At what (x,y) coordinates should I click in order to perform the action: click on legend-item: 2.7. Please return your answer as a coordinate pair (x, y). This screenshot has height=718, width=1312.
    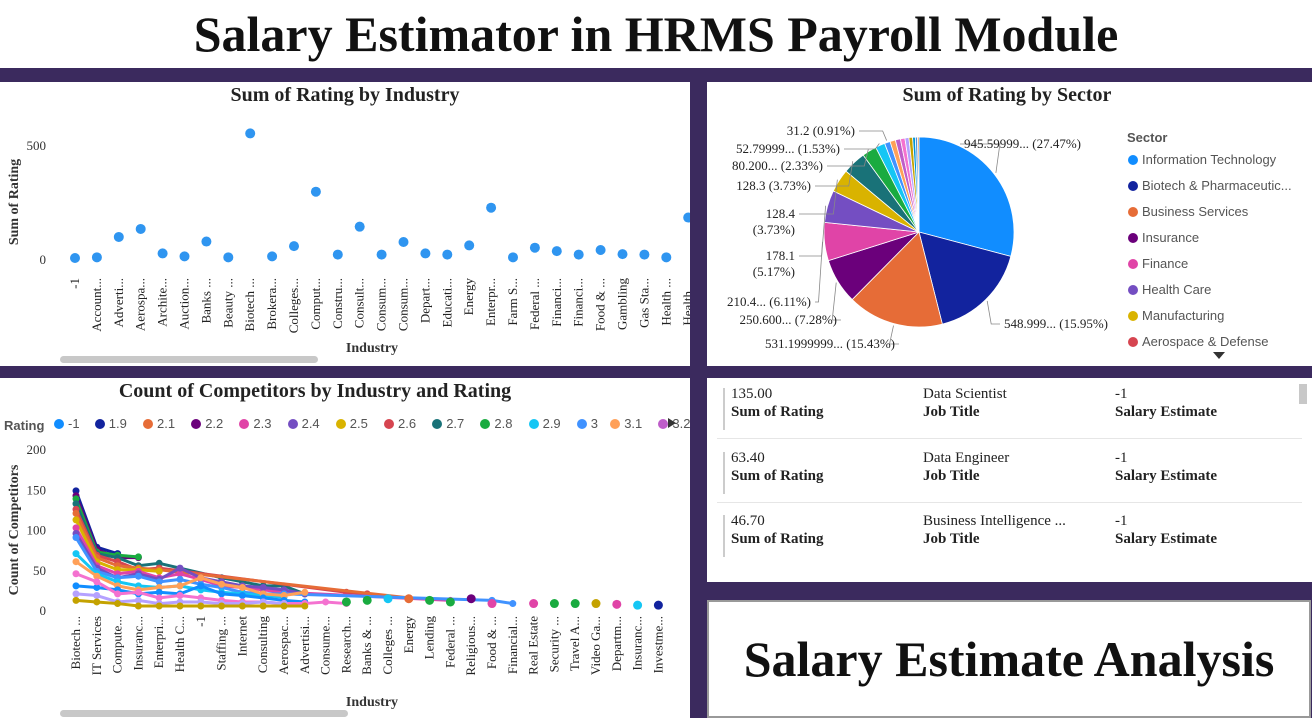
    Looking at the image, I should click on (448, 423).